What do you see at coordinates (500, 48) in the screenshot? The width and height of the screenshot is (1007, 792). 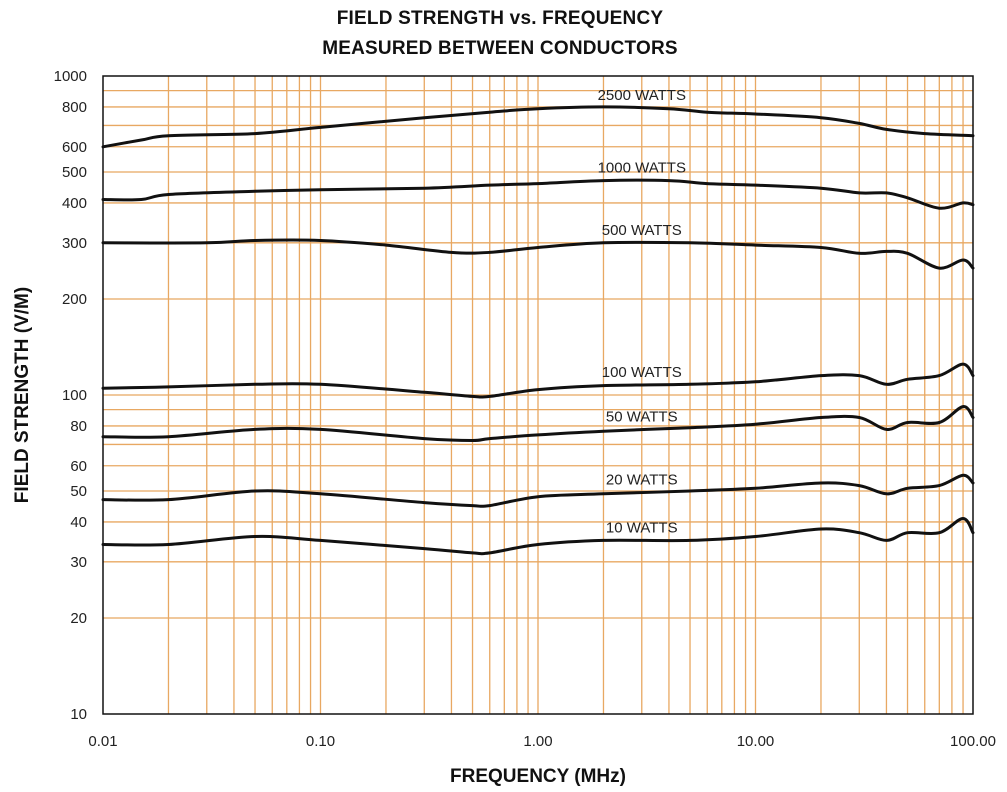 I see `chart-subtitle: MEASURED BETWEEN CONDUCTORS` at bounding box center [500, 48].